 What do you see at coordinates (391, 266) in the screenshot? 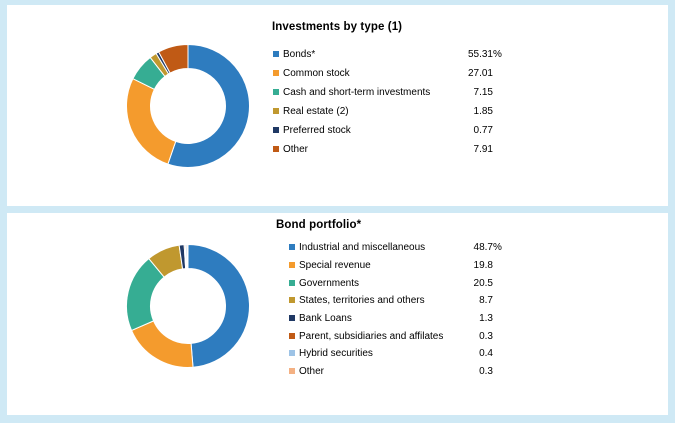
I see `legend-item: Special revenue 19.8` at bounding box center [391, 266].